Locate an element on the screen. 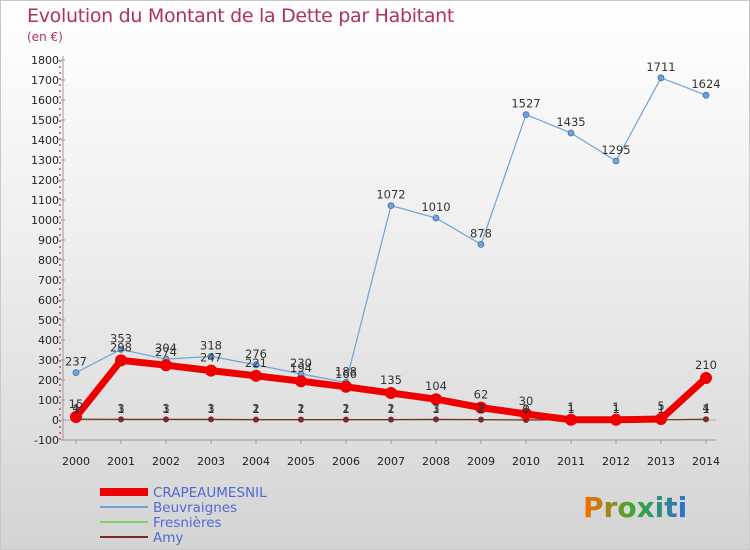 Image resolution: width=750 pixels, height=550 pixels. y-tick-label: 1100 is located at coordinates (45, 200).